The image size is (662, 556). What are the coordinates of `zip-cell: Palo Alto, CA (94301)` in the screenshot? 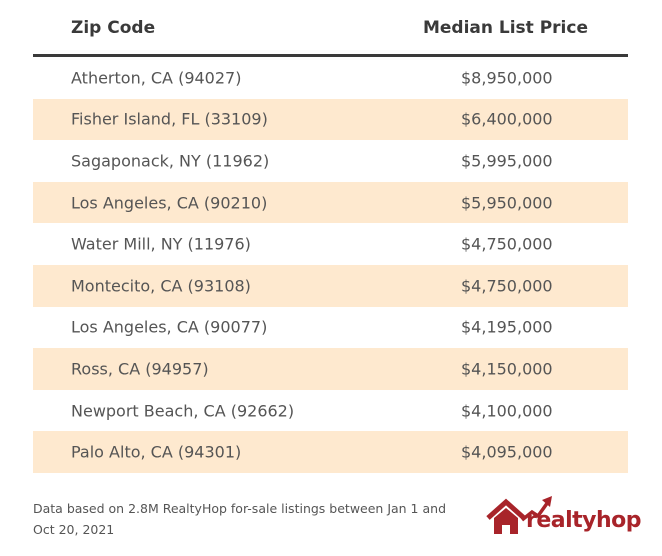 It's located at (156, 452).